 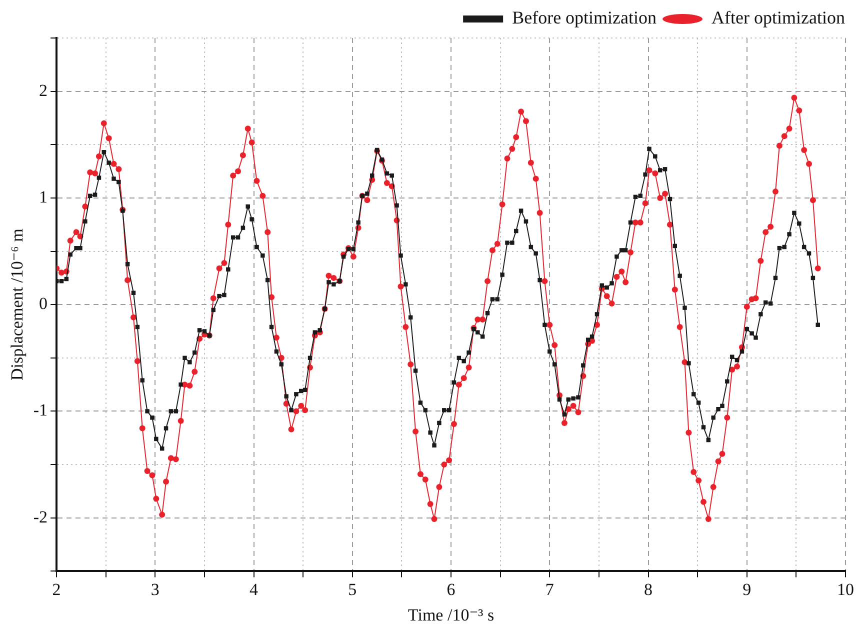 I want to click on x-tick-label: 9, so click(x=747, y=589).